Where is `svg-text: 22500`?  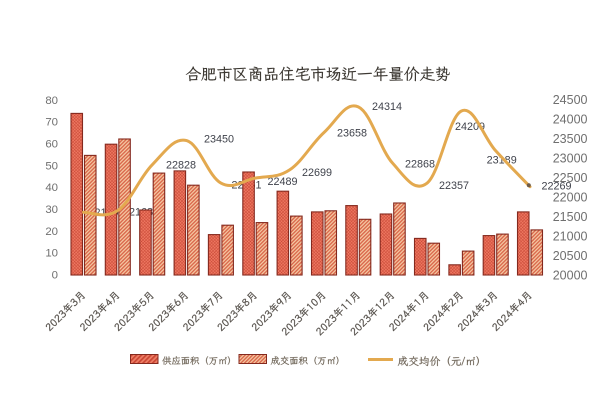 svg-text: 22500 is located at coordinates (570, 178).